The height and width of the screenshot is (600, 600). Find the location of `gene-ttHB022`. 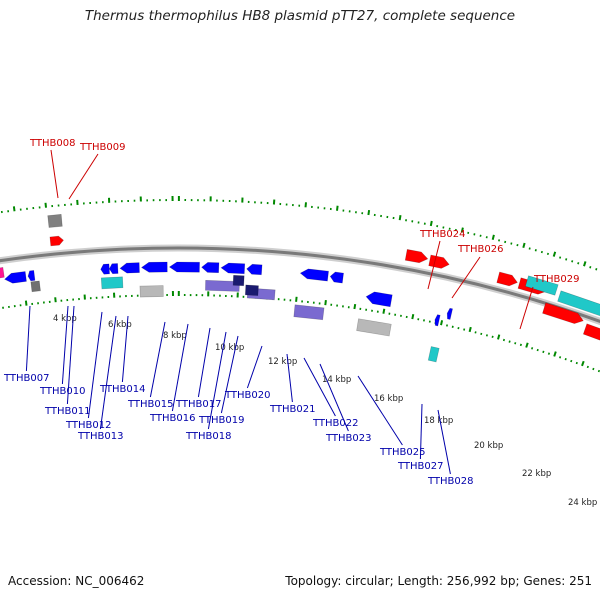

gene-ttHB022 is located at coordinates (336, 277).